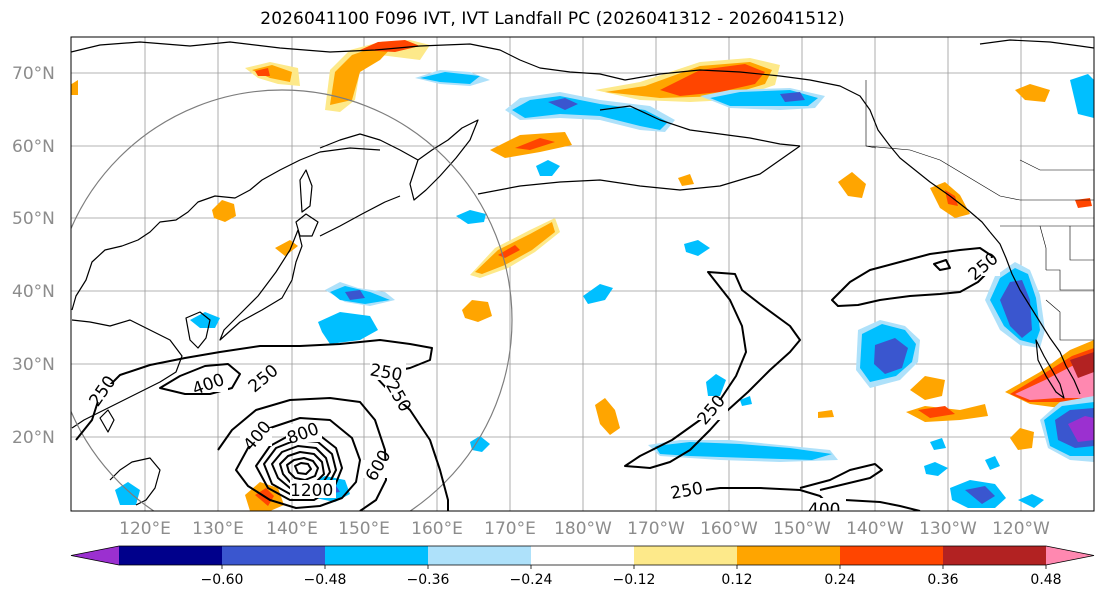  Describe the element at coordinates (306, 191) in the screenshot. I see `coastline-sakhalin` at that location.